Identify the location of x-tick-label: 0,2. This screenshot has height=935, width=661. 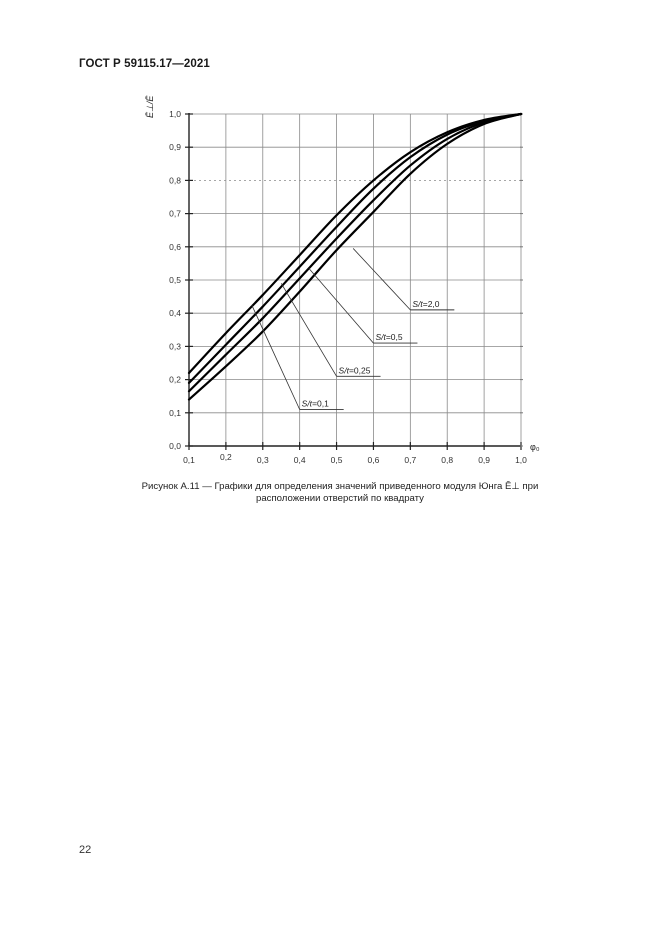
(226, 457).